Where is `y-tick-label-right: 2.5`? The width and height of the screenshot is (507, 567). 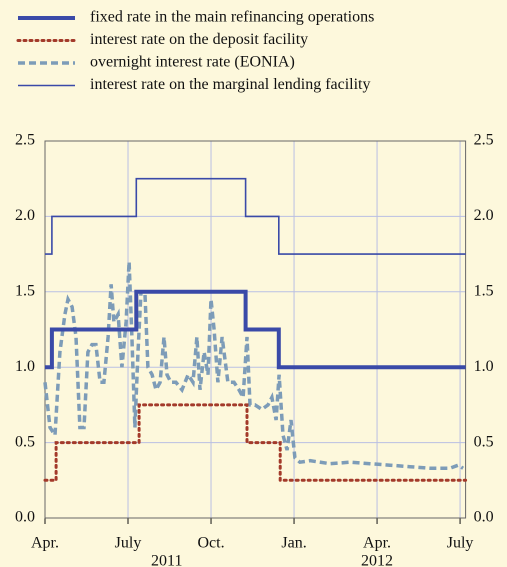
y-tick-label-right: 2.5 is located at coordinates (484, 140).